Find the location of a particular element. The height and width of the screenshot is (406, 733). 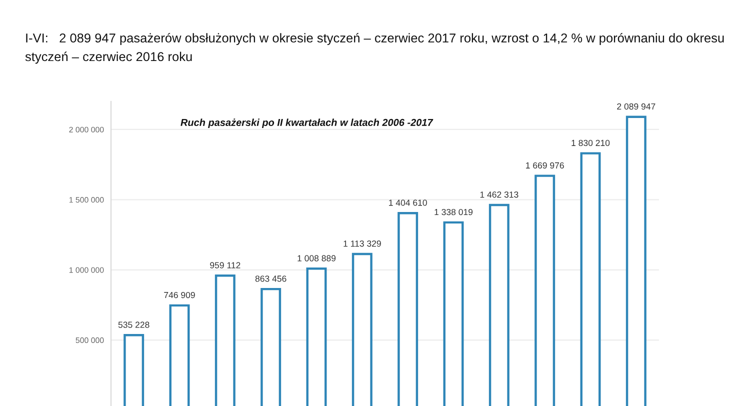

data-label: 1 462 313 is located at coordinates (499, 194).